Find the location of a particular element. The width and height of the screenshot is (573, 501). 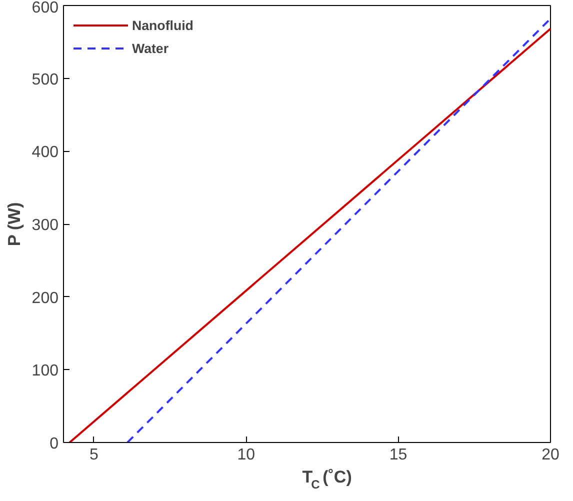

y-tick-label: 300 is located at coordinates (45, 225).